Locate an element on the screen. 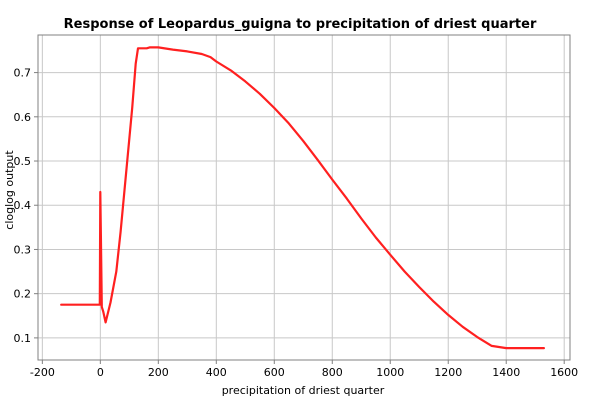 The width and height of the screenshot is (600, 400). x-axis-label: precipitation of driest quarter is located at coordinates (303, 390).